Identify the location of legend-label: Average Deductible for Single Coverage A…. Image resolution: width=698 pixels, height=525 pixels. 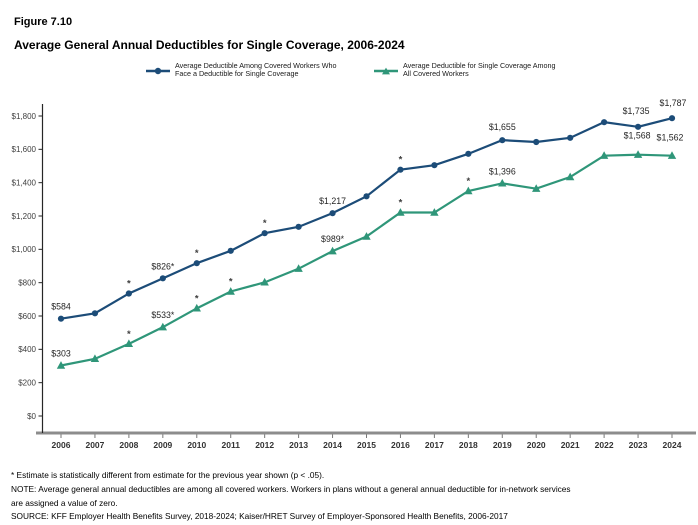
(479, 69).